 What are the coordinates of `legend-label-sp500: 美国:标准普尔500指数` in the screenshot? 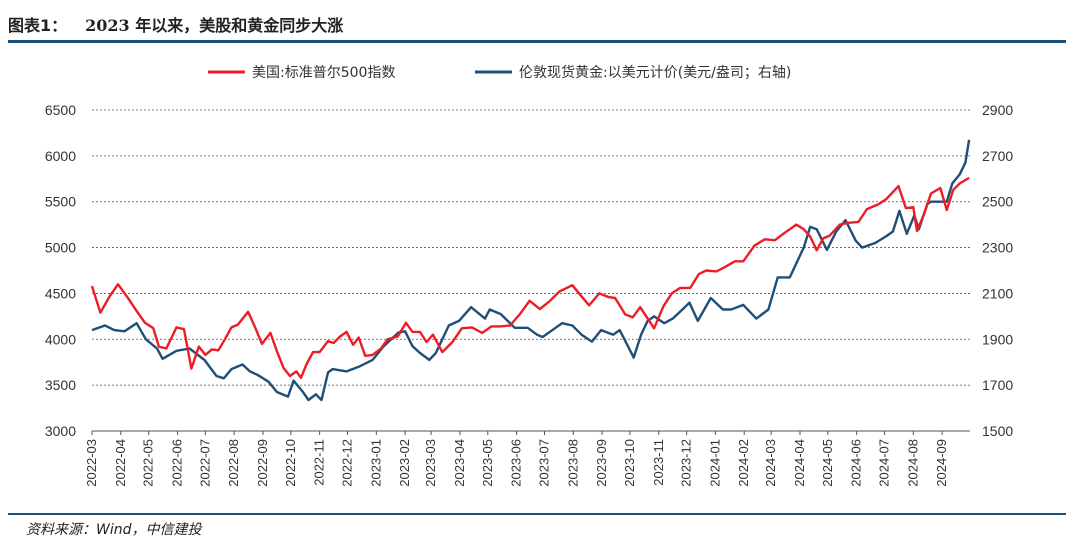 It's located at (323, 73).